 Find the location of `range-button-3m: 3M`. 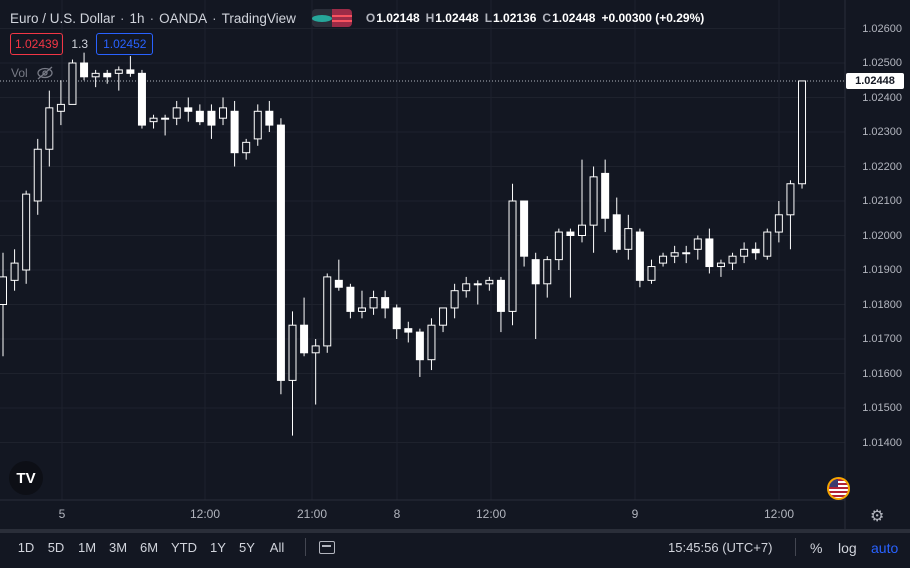

range-button-3m: 3M is located at coordinates (118, 547).